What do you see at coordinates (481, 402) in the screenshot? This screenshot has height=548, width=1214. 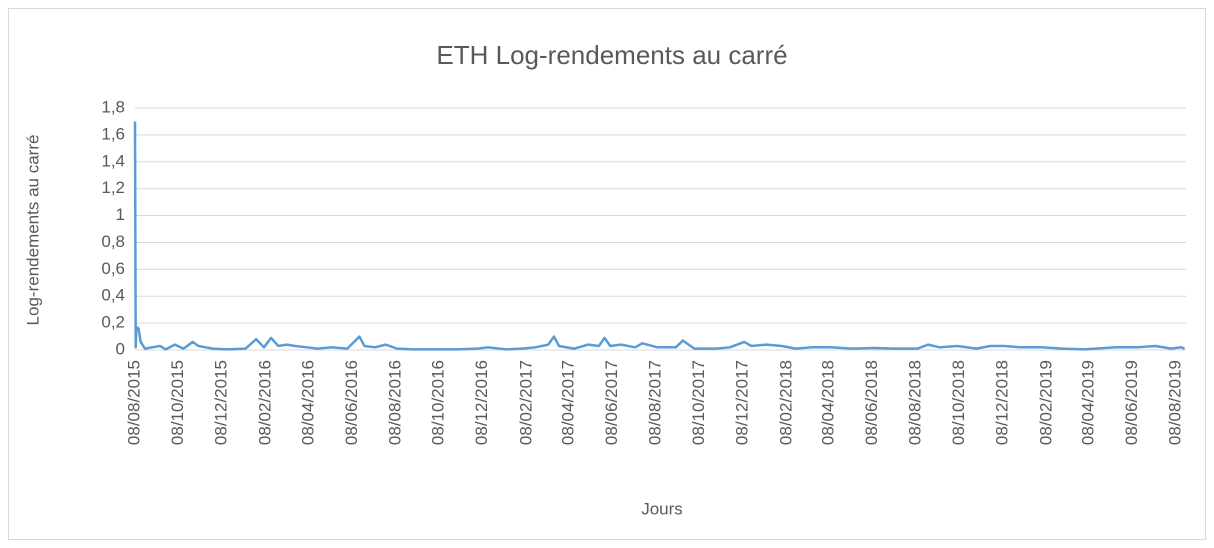 I see `x-tick-label: 08/12/2016` at bounding box center [481, 402].